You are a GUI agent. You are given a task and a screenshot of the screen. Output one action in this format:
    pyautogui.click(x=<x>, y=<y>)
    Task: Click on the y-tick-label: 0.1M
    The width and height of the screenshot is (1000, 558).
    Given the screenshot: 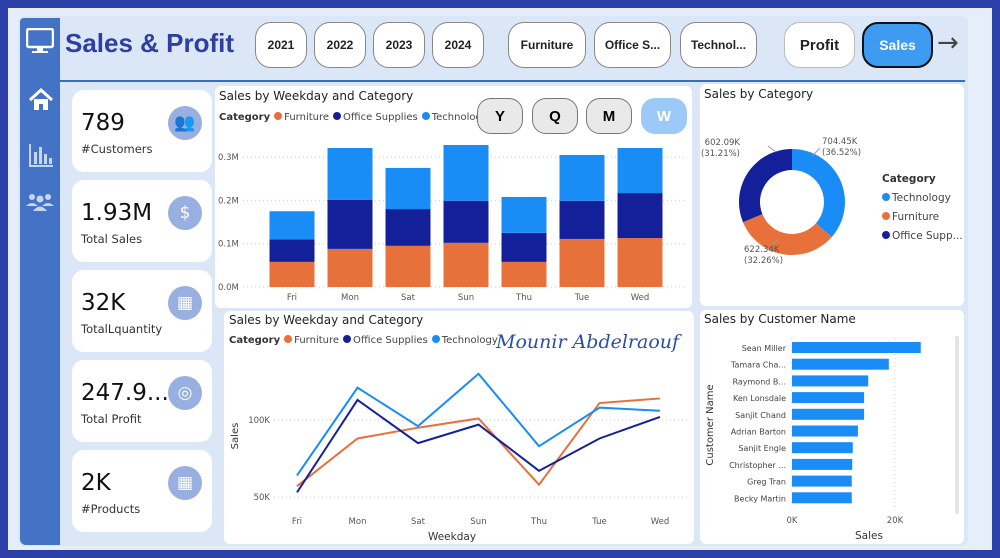 What is the action you would take?
    pyautogui.click(x=228, y=245)
    